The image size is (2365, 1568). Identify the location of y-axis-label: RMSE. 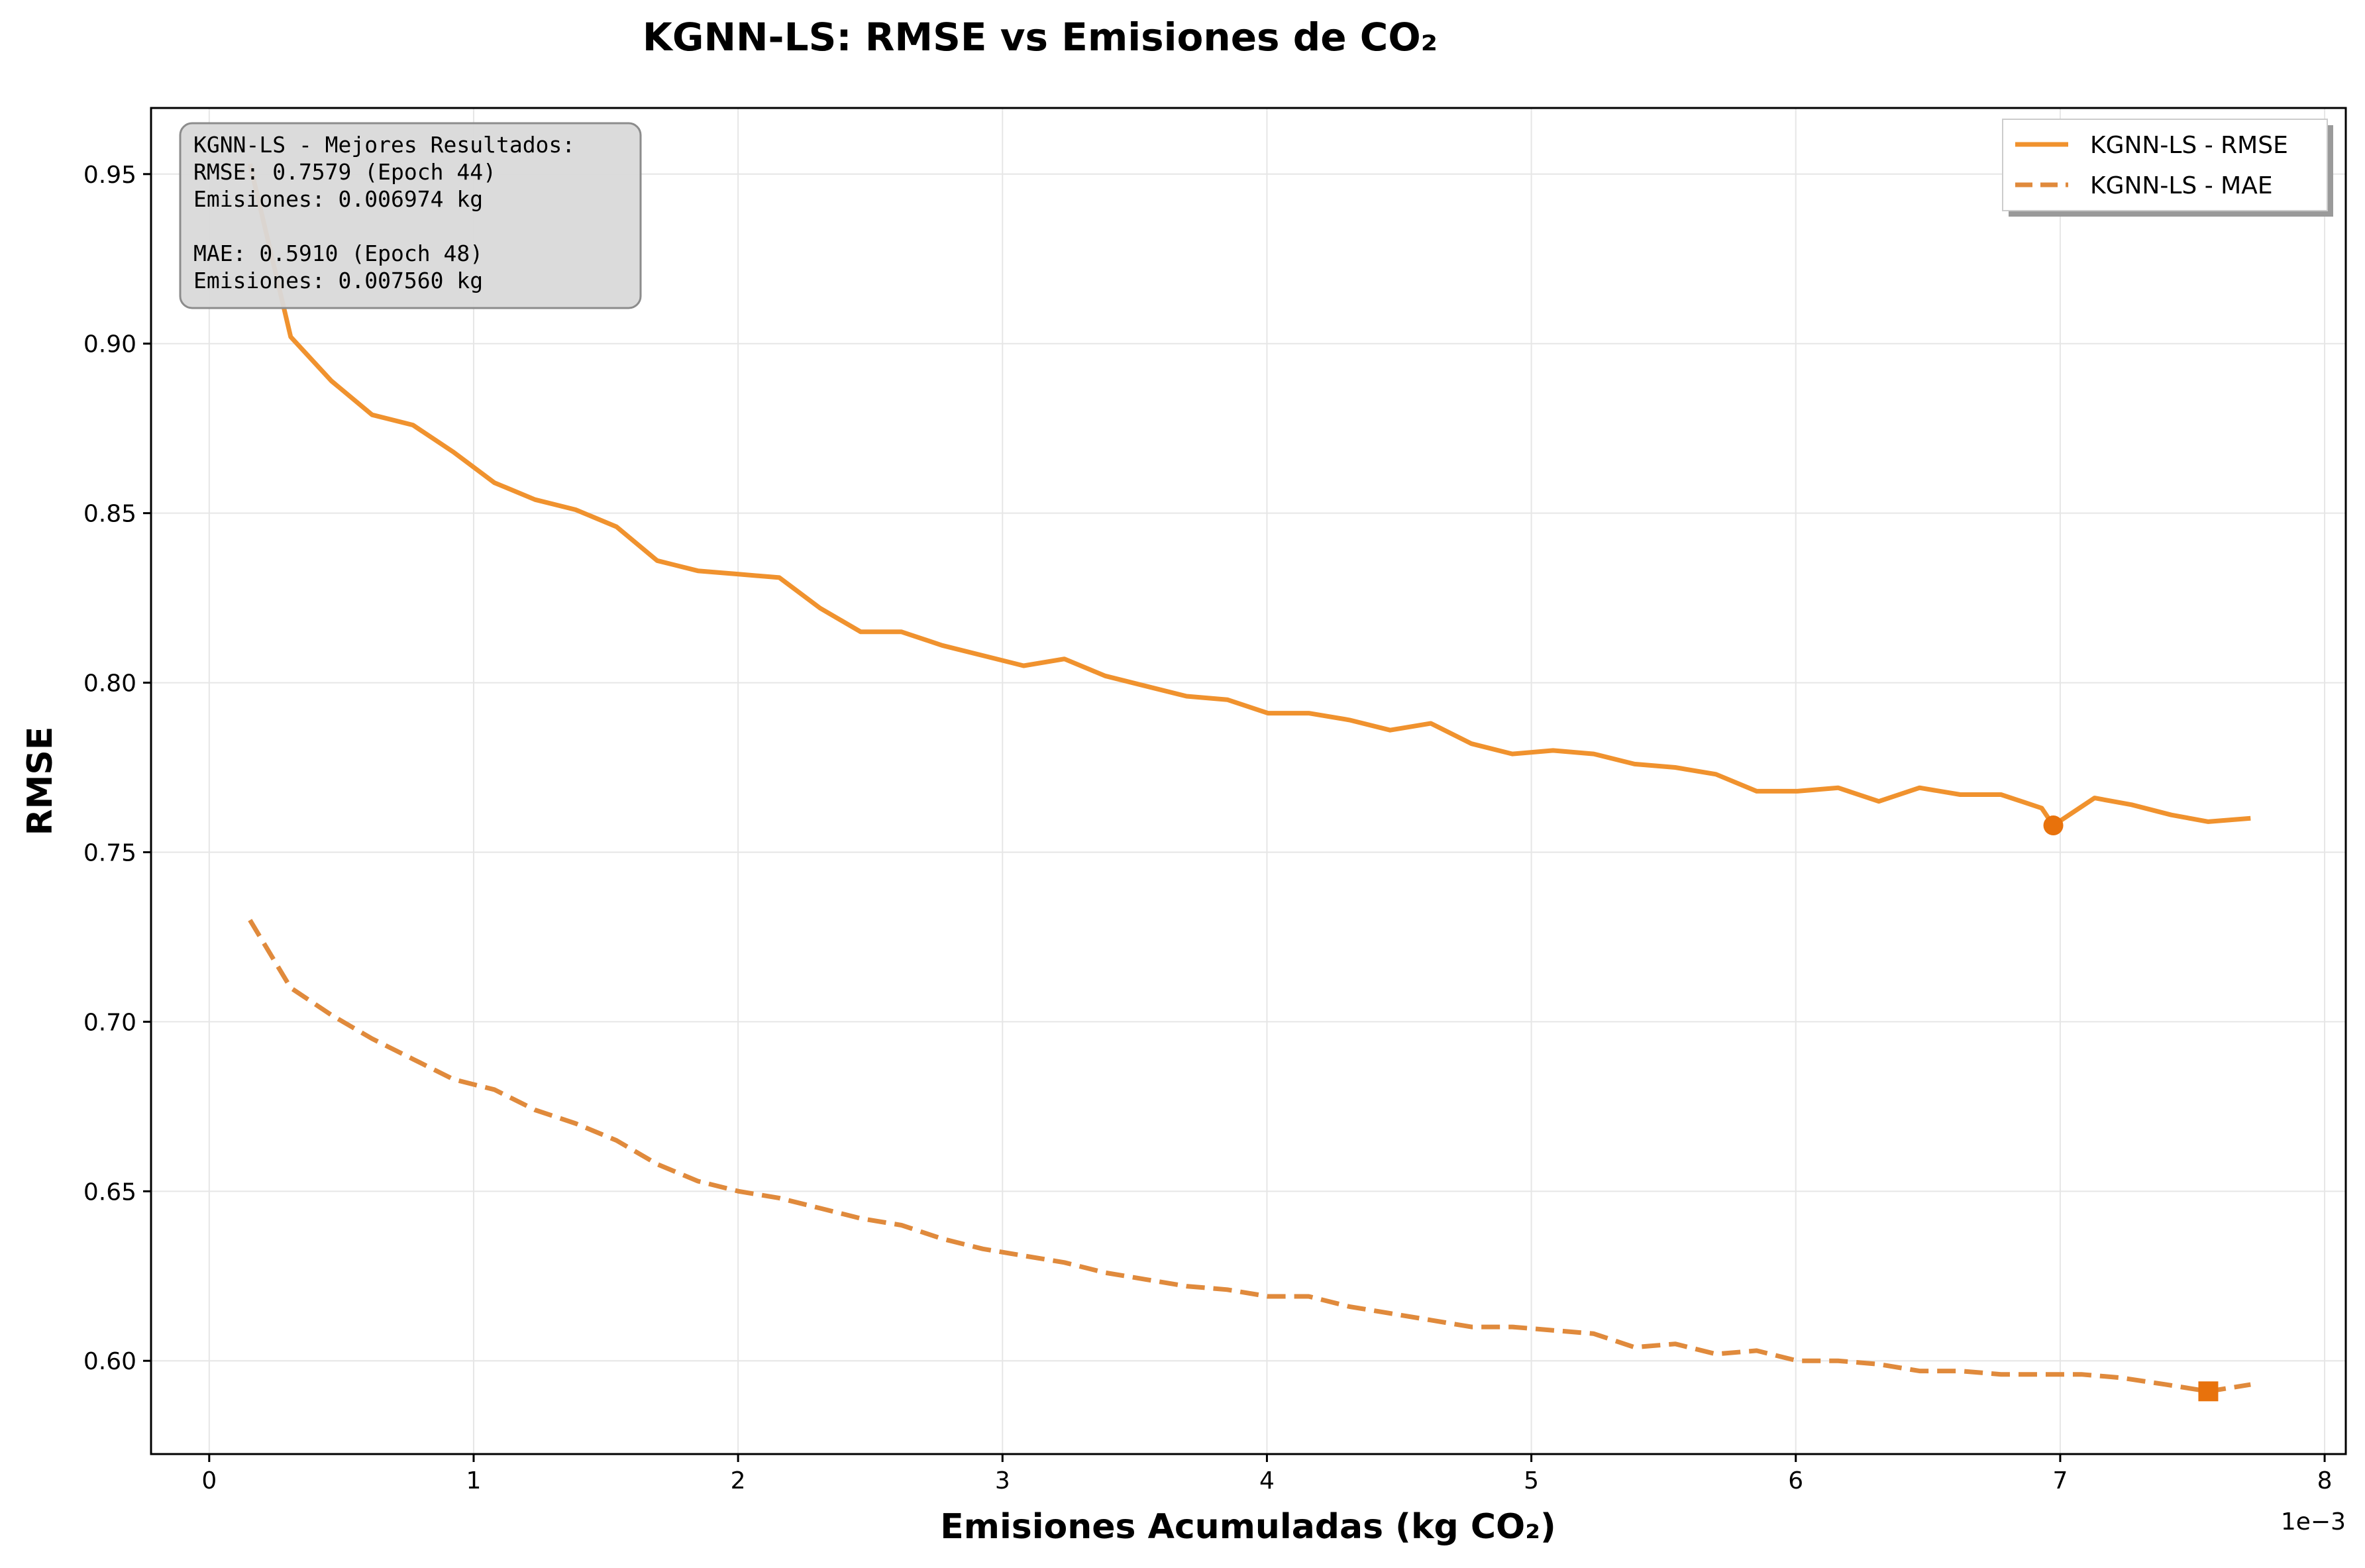
(40, 781).